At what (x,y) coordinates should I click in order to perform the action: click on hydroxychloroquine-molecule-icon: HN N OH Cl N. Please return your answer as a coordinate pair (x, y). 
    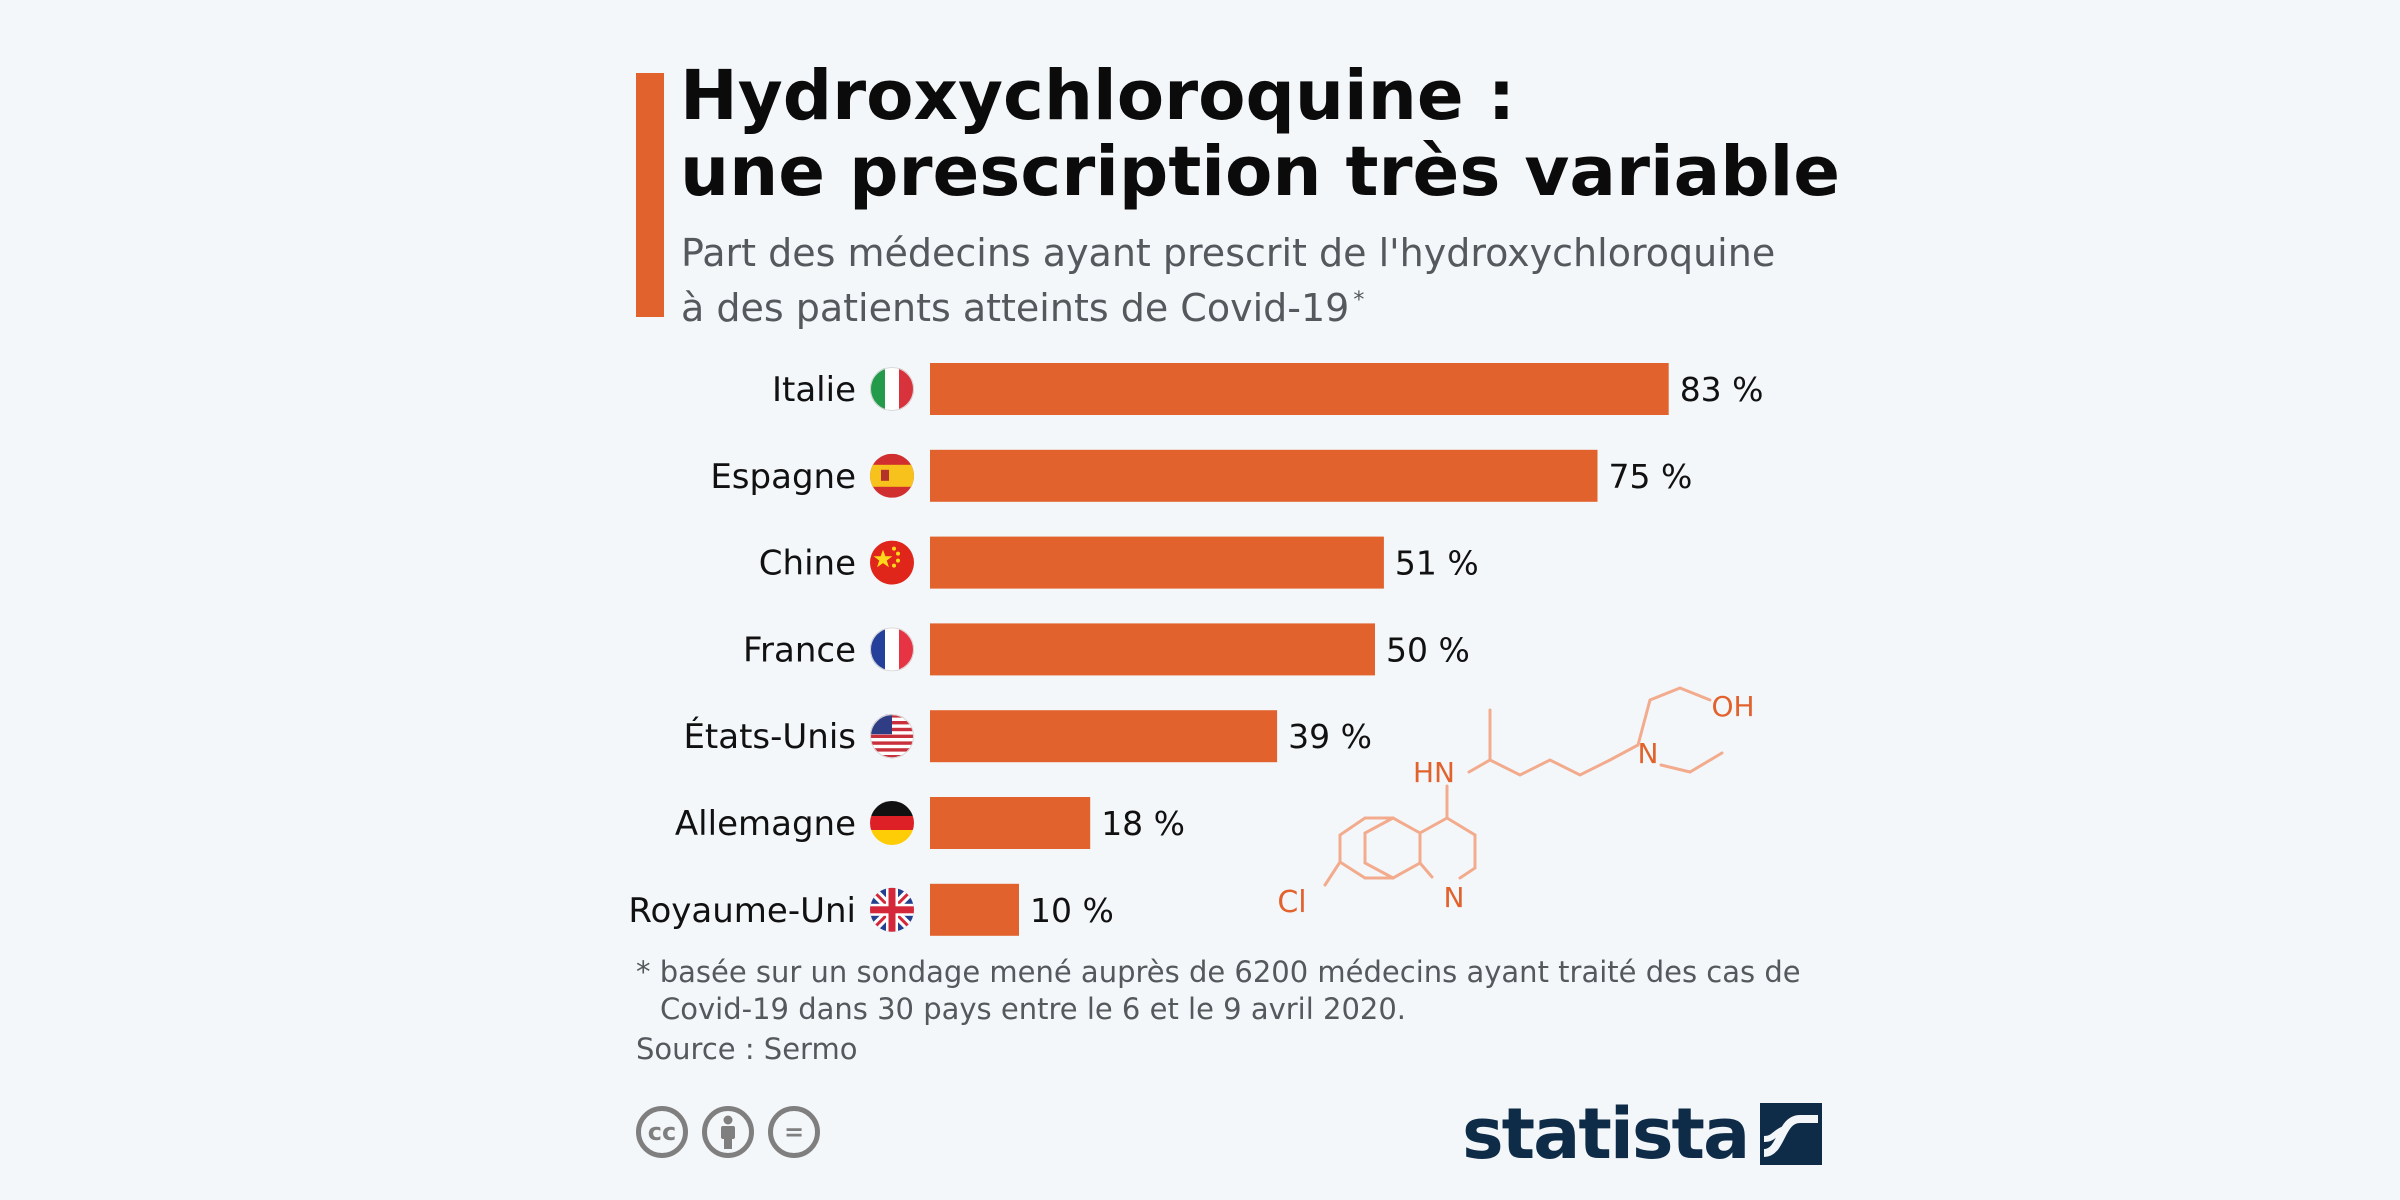
    Looking at the image, I should click on (1516, 803).